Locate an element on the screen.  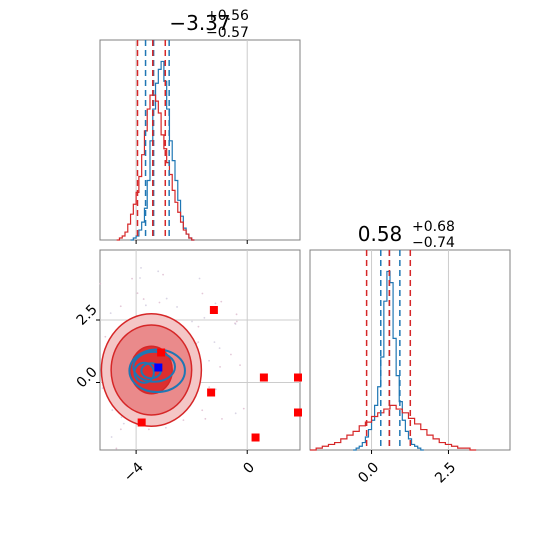
tl-grid is located at coordinates (191, 142).